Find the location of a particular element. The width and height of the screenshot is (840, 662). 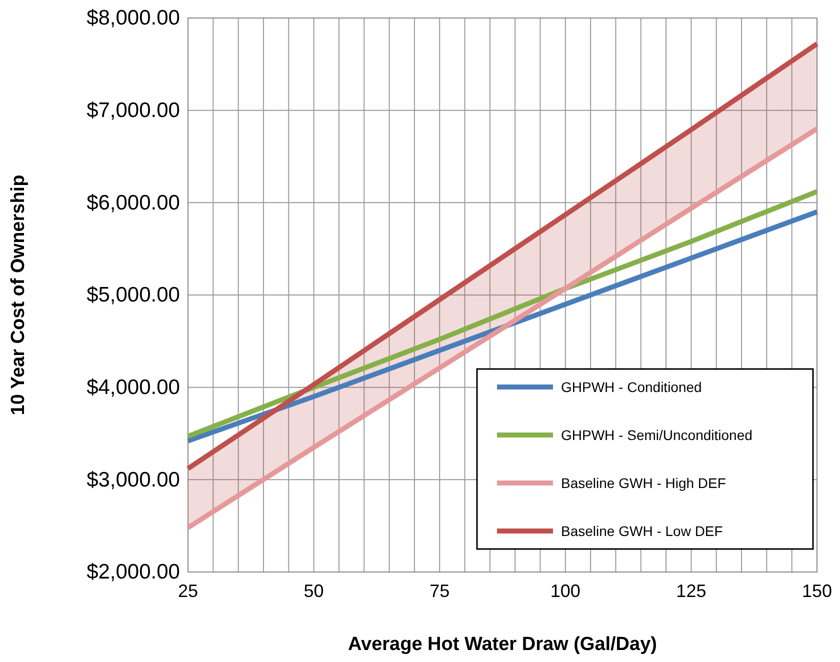

legend-label: GHPWH - Conditioned is located at coordinates (631, 387).